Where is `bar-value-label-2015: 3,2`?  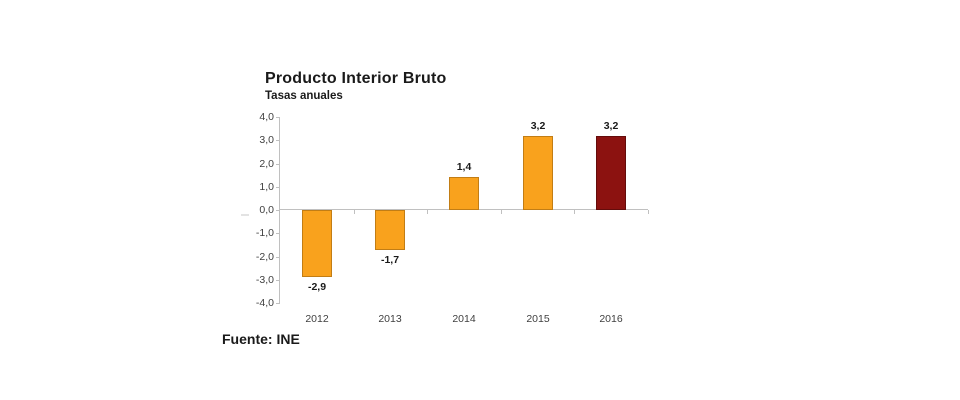
bar-value-label-2015: 3,2 is located at coordinates (538, 126).